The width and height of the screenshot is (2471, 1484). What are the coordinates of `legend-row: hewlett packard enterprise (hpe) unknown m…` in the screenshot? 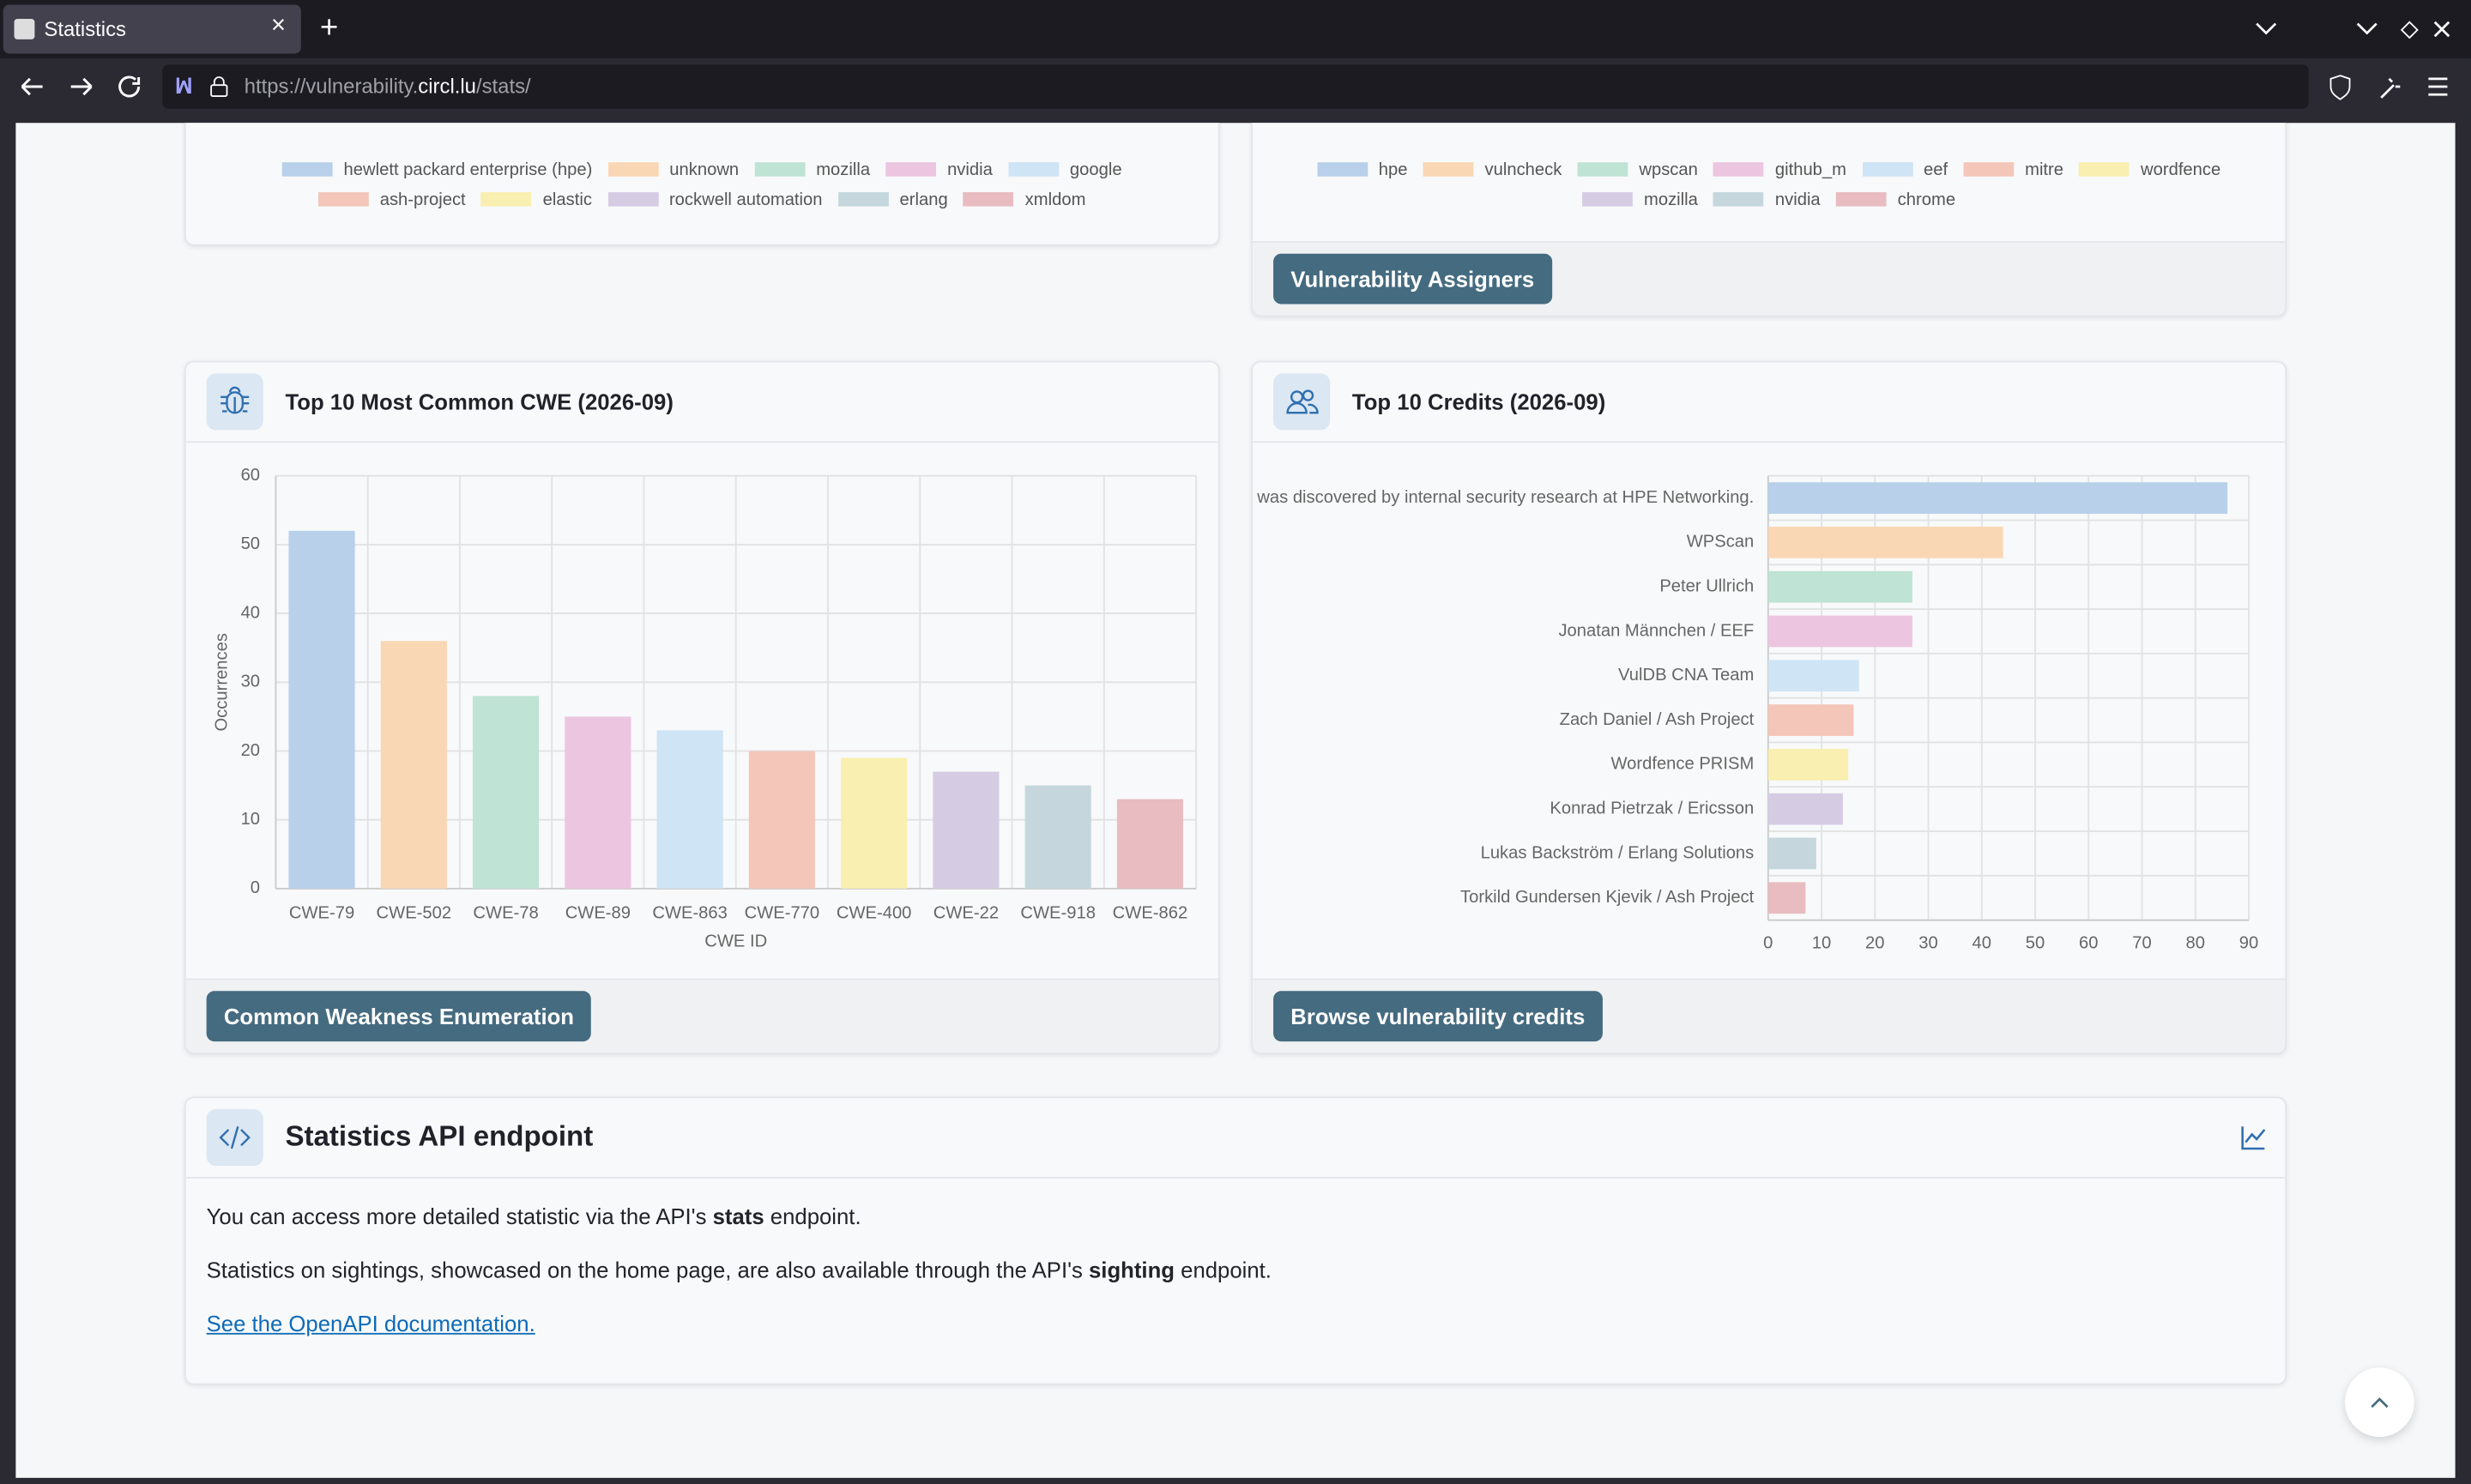 It's located at (702, 175).